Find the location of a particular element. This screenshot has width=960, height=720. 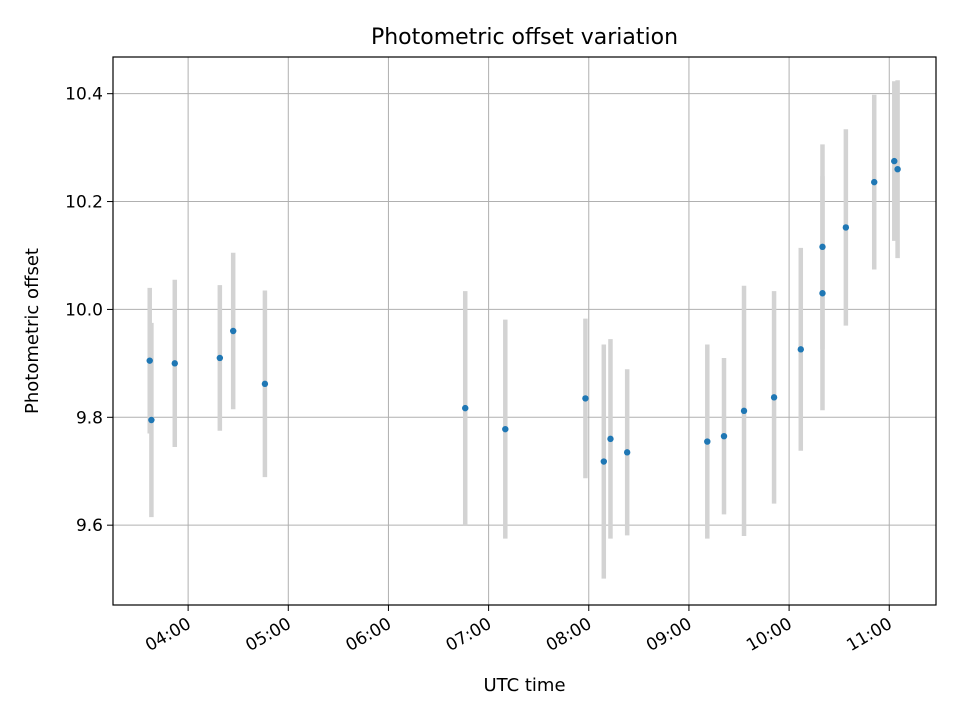

y-axis-label: Photometric offset is located at coordinates (32, 331).